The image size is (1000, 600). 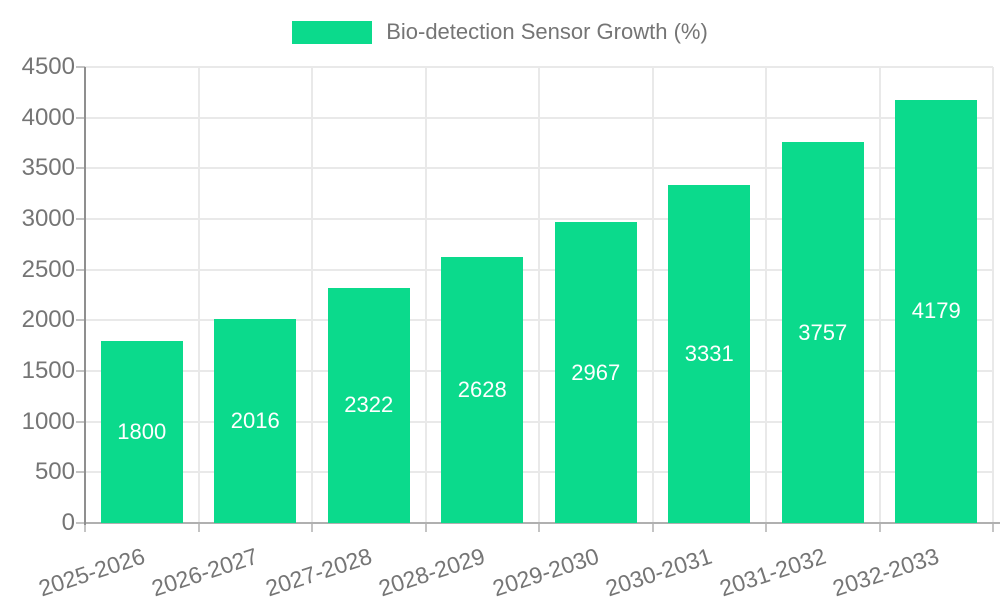 I want to click on legend-swatch, so click(x=332, y=32).